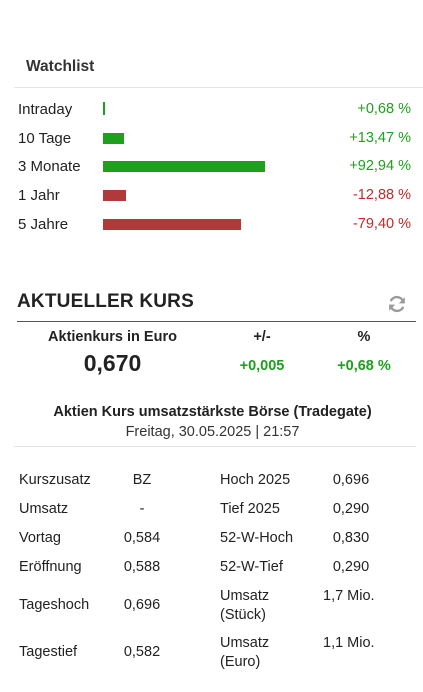 The height and width of the screenshot is (692, 423). Describe the element at coordinates (212, 432) in the screenshot. I see `exchange-timestamp: Freitag, 30.05.2025 | 21:57` at that location.